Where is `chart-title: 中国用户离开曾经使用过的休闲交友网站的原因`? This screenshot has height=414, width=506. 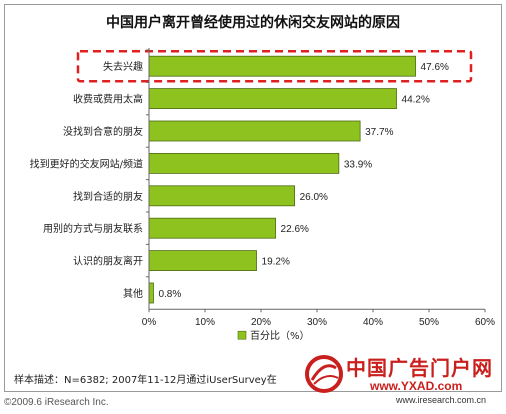 chart-title: 中国用户离开曾经使用过的休闲交友网站的原因 is located at coordinates (253, 22).